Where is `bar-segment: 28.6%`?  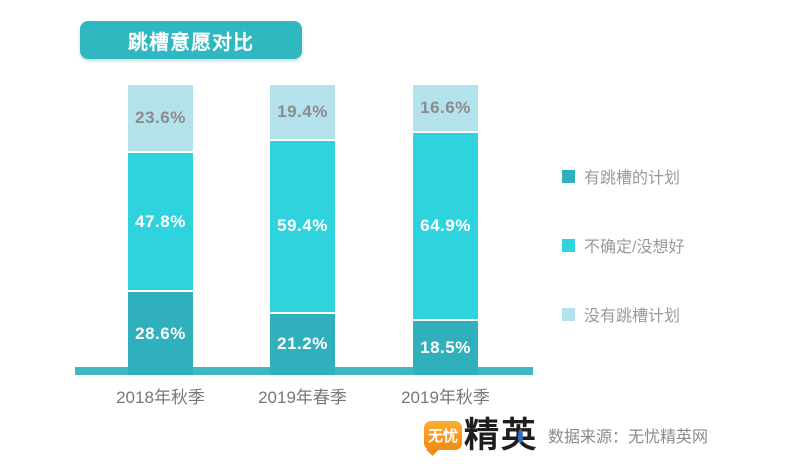
bar-segment: 28.6% is located at coordinates (160, 333).